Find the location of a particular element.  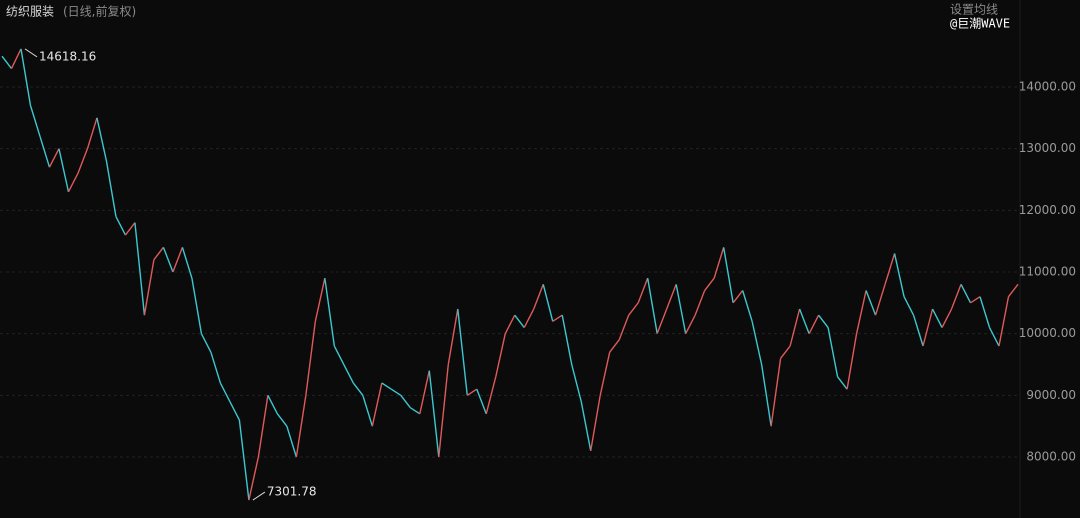

chart-title: 纺织服装 is located at coordinates (30, 12).